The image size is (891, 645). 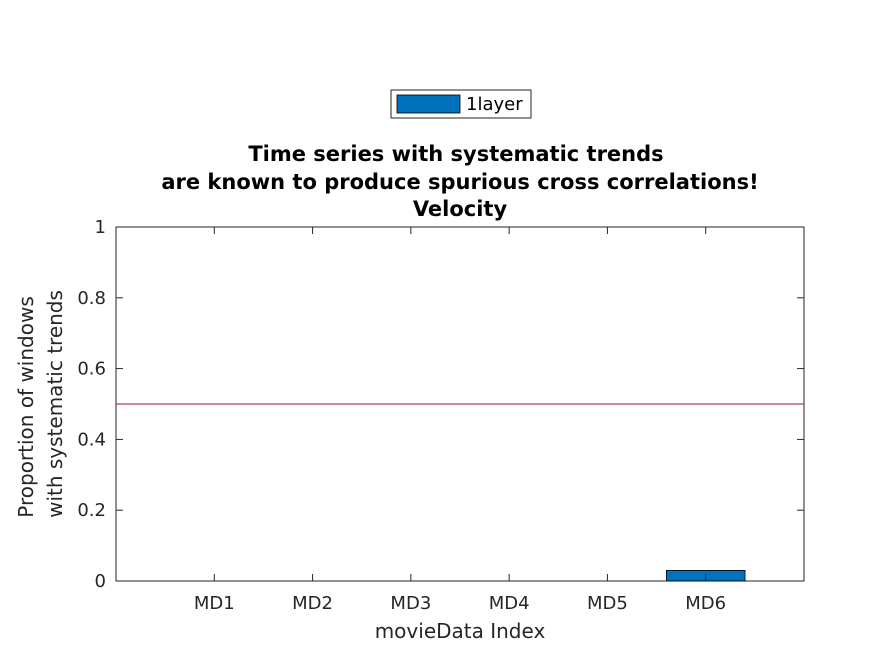 I want to click on y-axis-label-line-2: with systematic trends, so click(x=55, y=404).